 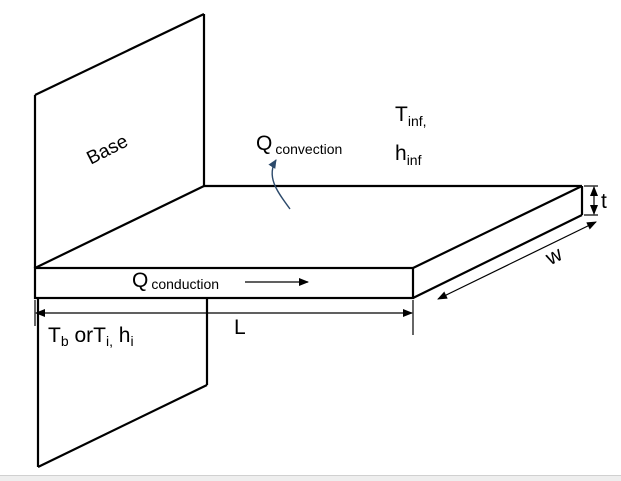 I want to click on window-bottom-border, so click(x=310, y=478).